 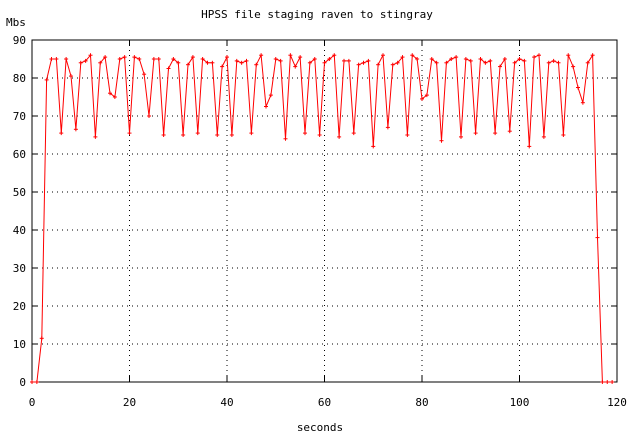 What do you see at coordinates (19, 116) in the screenshot?
I see `y-tick-label: 70` at bounding box center [19, 116].